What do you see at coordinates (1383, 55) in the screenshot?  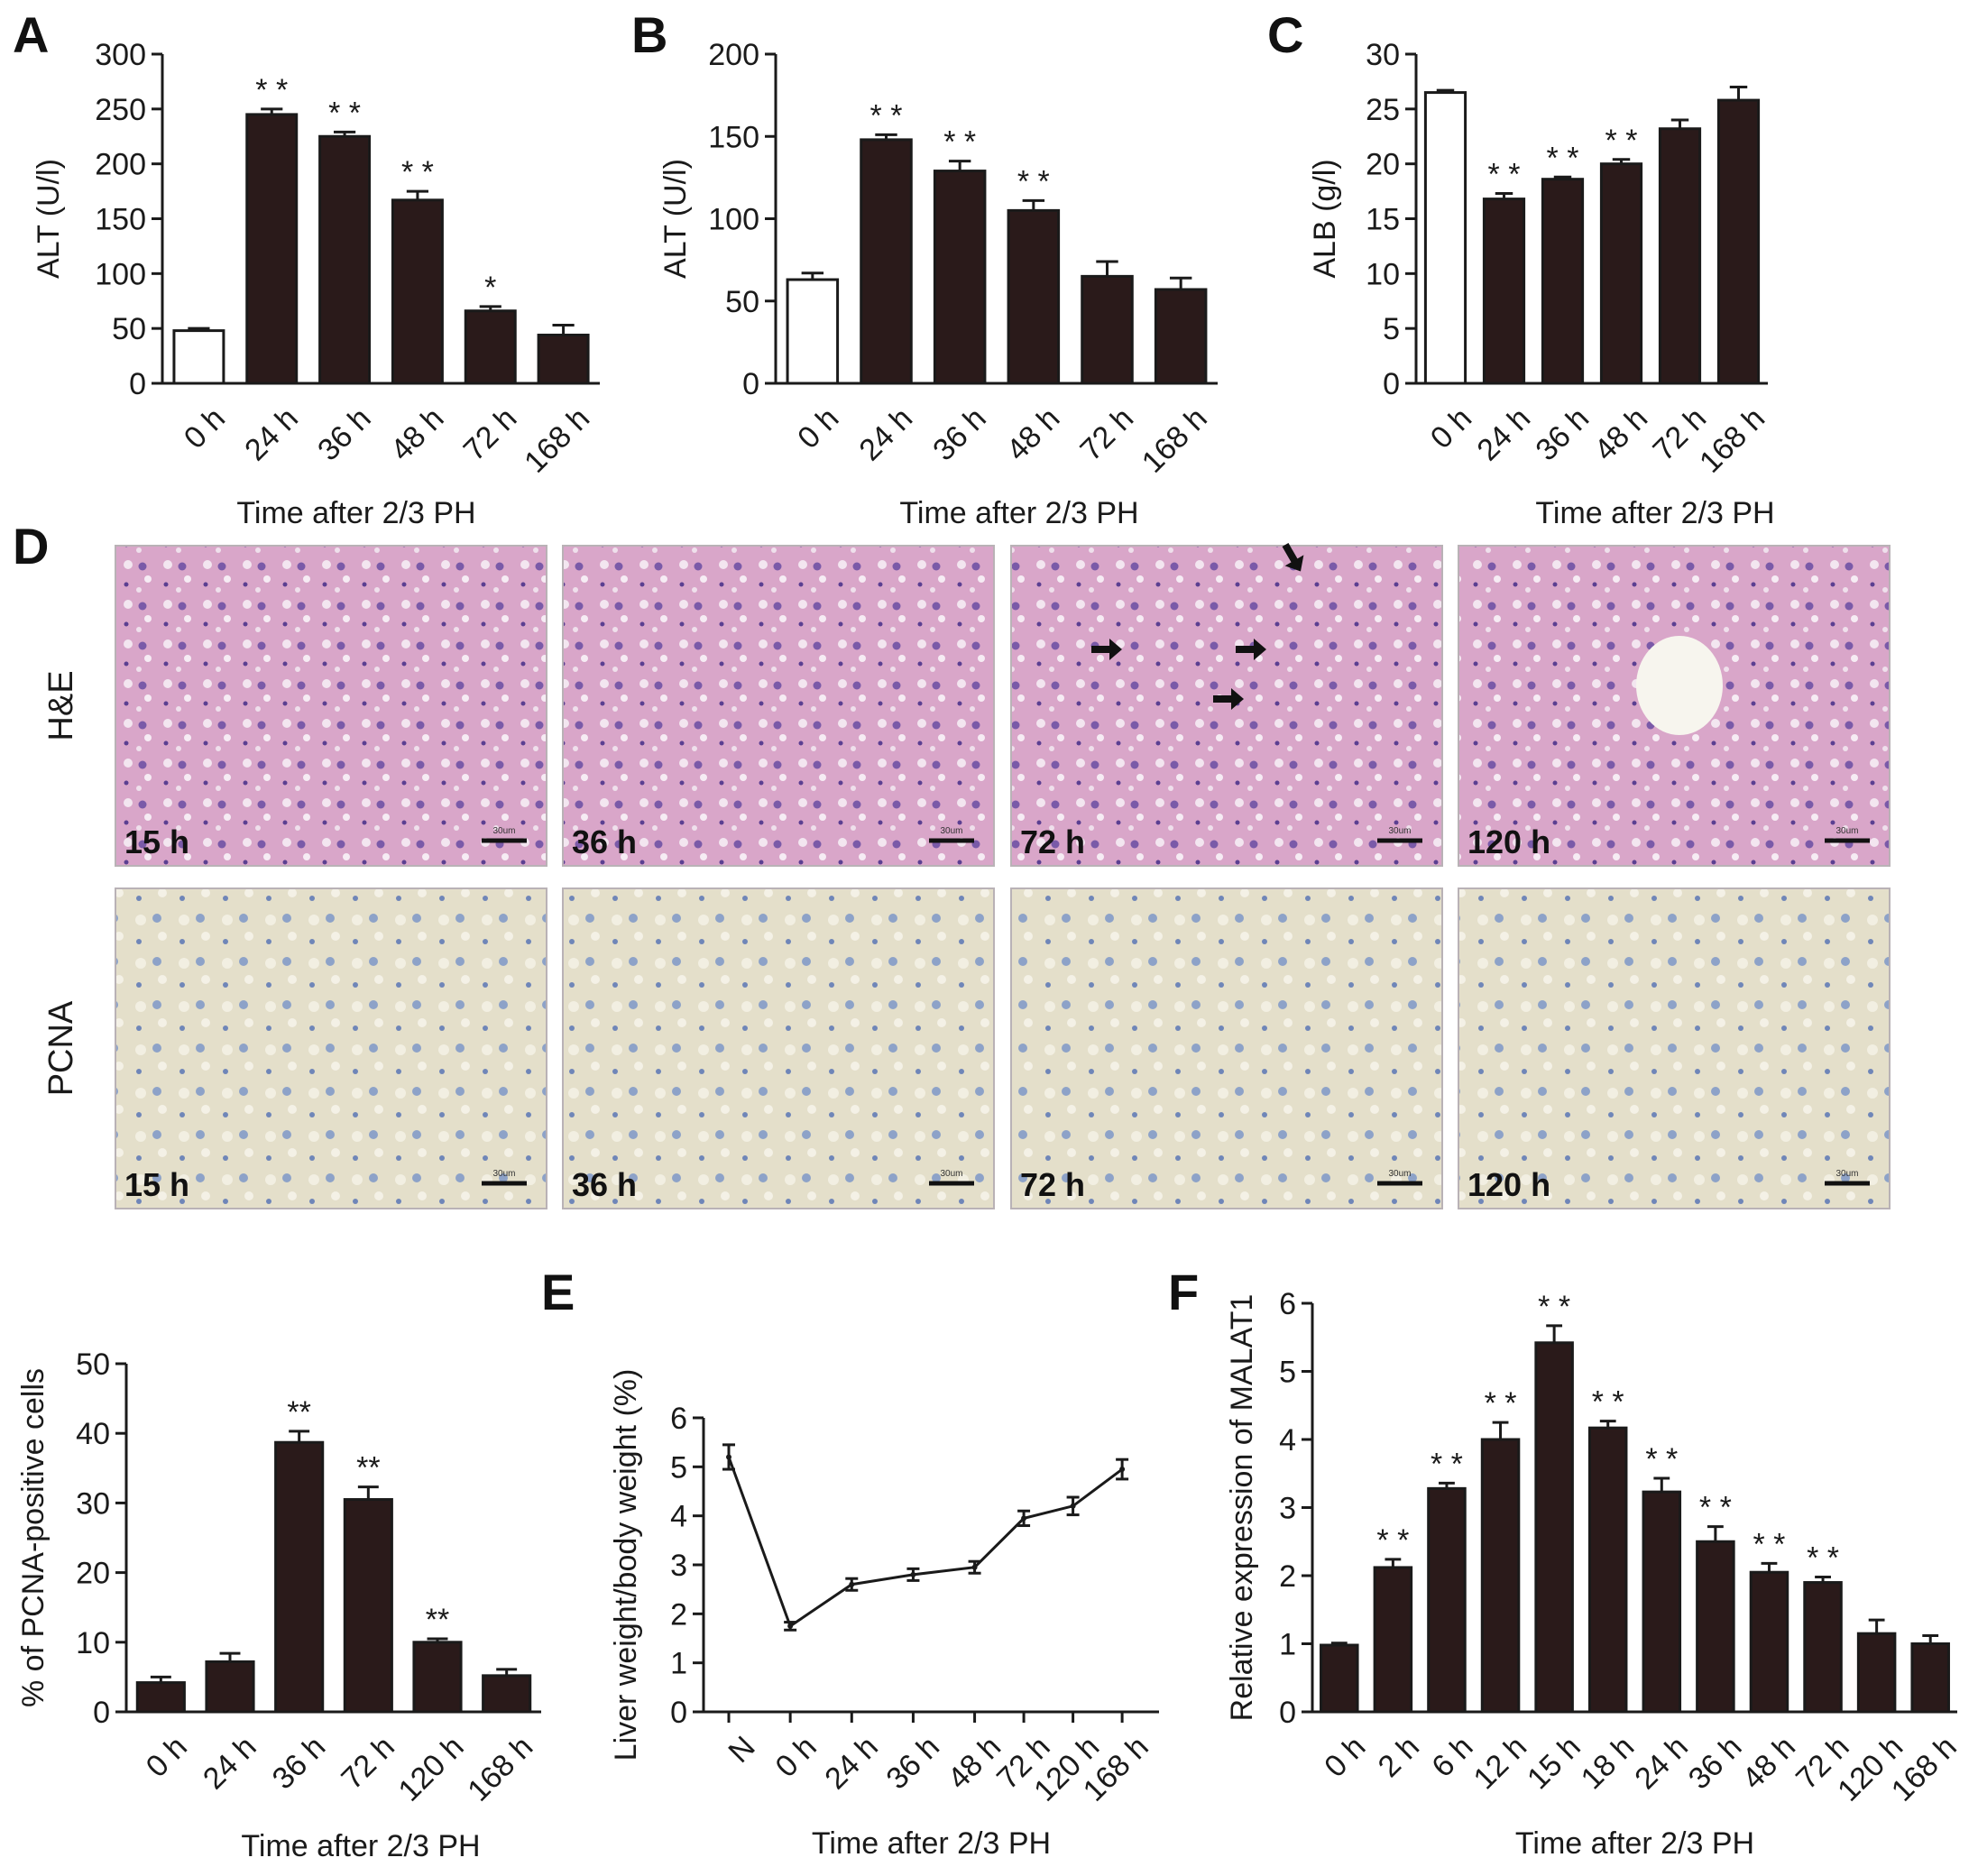 I see `y-tick-label: 30` at bounding box center [1383, 55].